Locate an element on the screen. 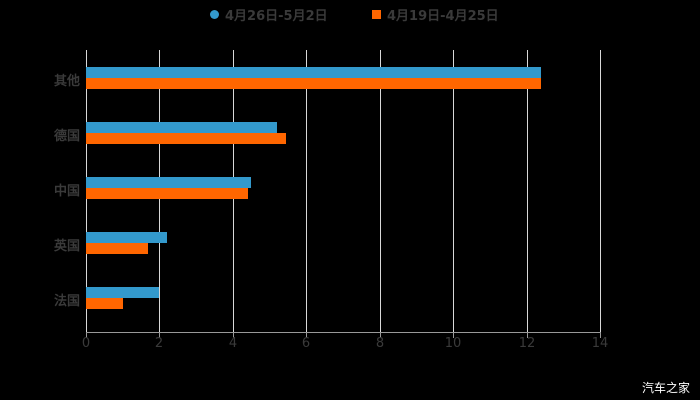 The image size is (700, 400). x-axis is located at coordinates (343, 332).